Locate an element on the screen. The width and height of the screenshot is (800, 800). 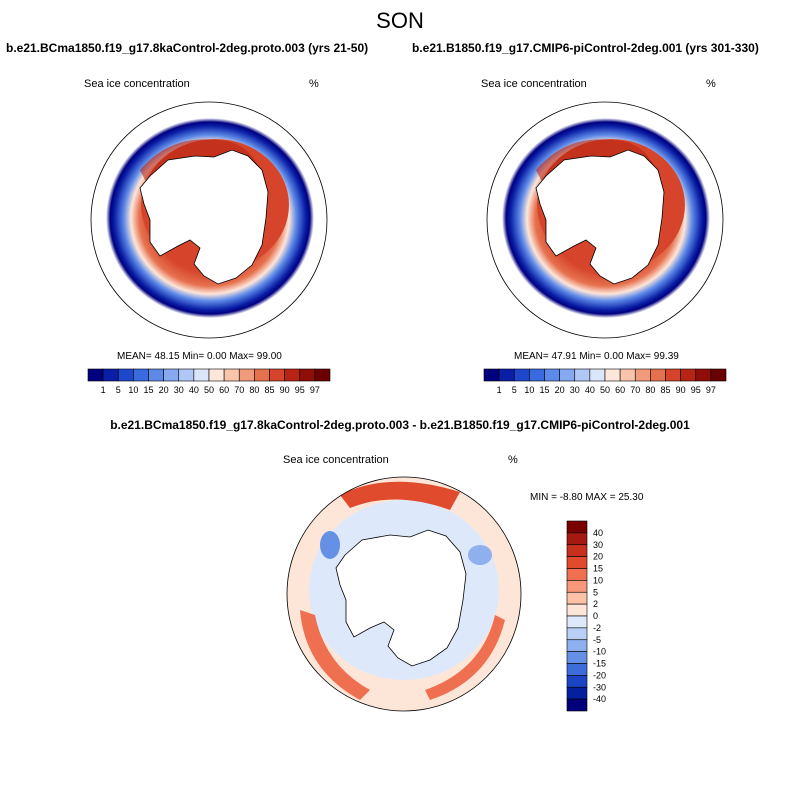
panel2-colorbar-tick-label: 85 is located at coordinates (665, 390).